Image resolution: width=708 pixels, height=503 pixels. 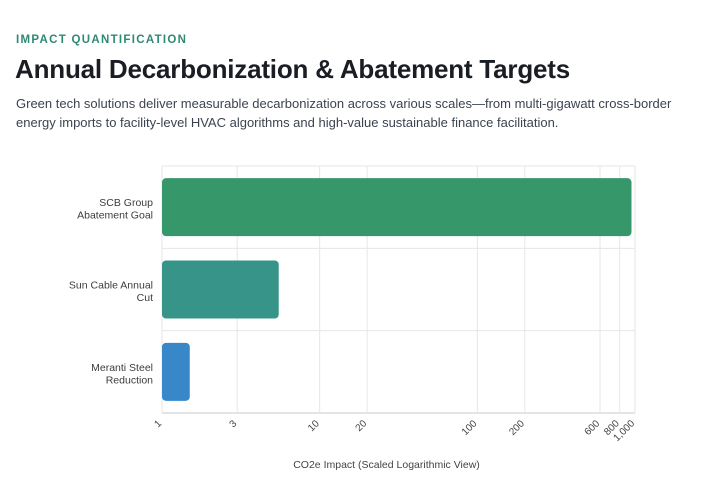 What do you see at coordinates (593, 428) in the screenshot?
I see `x-tick-label: 600` at bounding box center [593, 428].